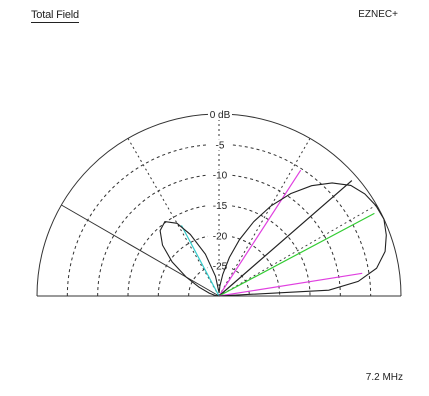 This screenshot has height=396, width=429. I want to click on brand-label: EZNEC+, so click(378, 14).